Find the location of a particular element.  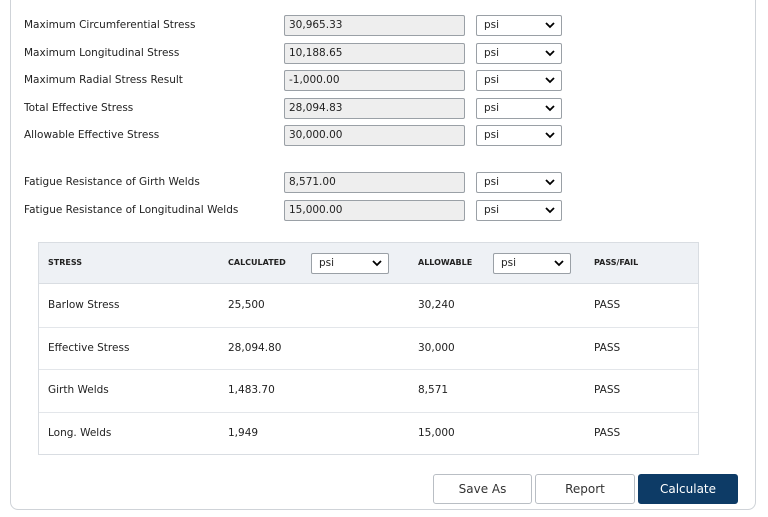

field-input-text: 10,188.65 is located at coordinates (316, 52).